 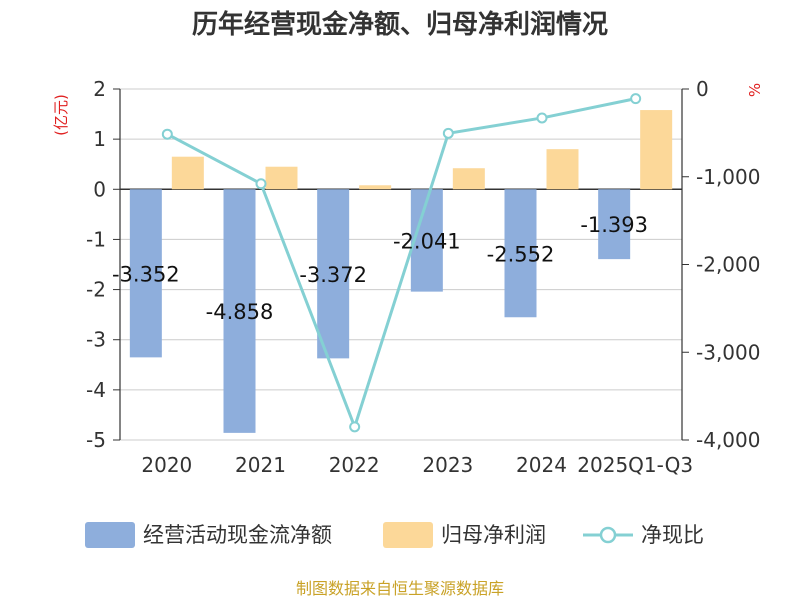 What do you see at coordinates (493, 535) in the screenshot?
I see `legend-label-netprofit: 归母净利润` at bounding box center [493, 535].